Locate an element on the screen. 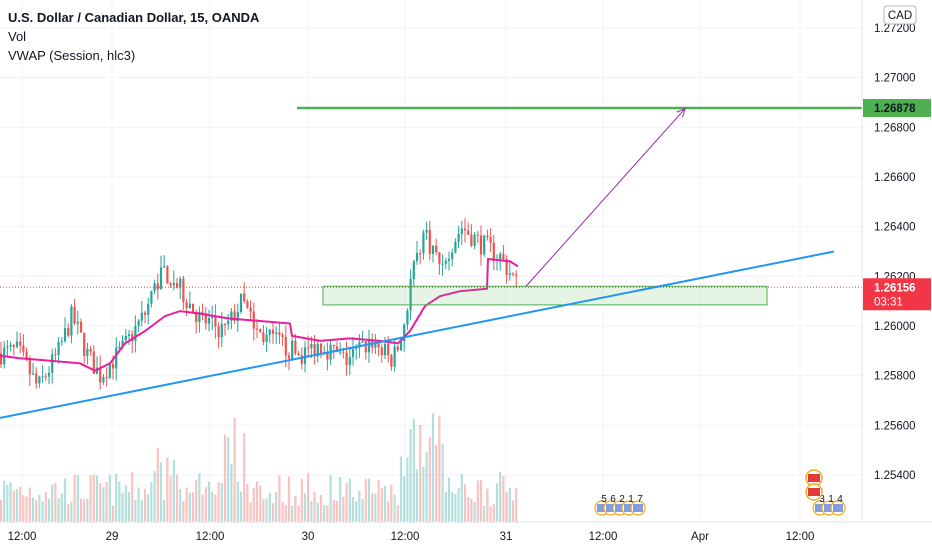 The image size is (932, 550). target-price-label: 1.26878 is located at coordinates (895, 109).